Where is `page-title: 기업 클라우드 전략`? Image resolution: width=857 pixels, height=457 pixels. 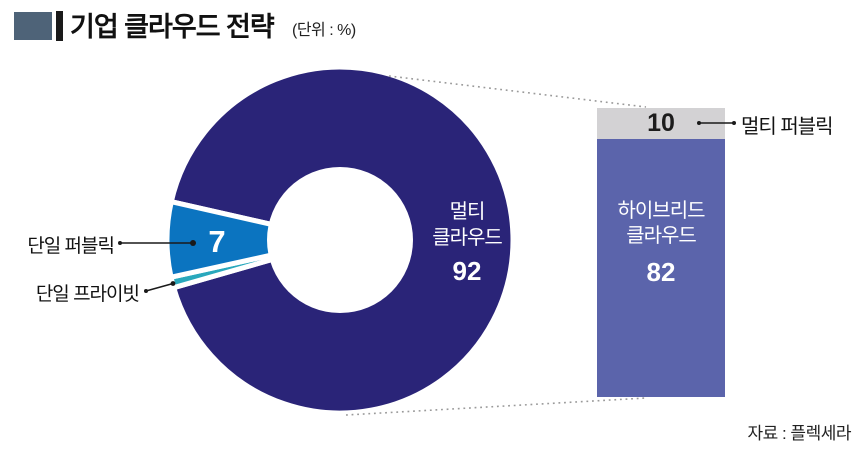
page-title: 기업 클라우드 전략 is located at coordinates (172, 27).